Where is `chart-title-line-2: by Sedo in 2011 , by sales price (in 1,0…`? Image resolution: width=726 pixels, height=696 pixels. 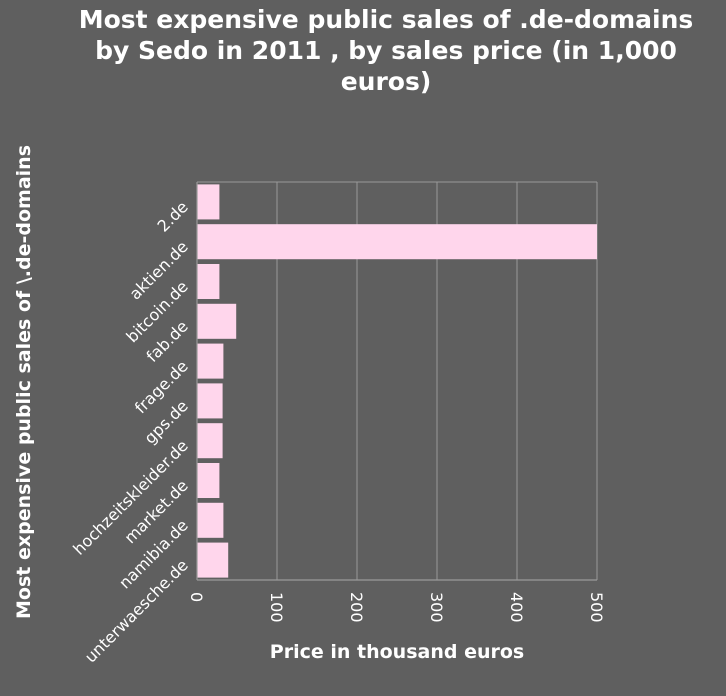
chart-title-line-2: by Sedo in 2011 , by sales price (in 1,0… is located at coordinates (386, 50).